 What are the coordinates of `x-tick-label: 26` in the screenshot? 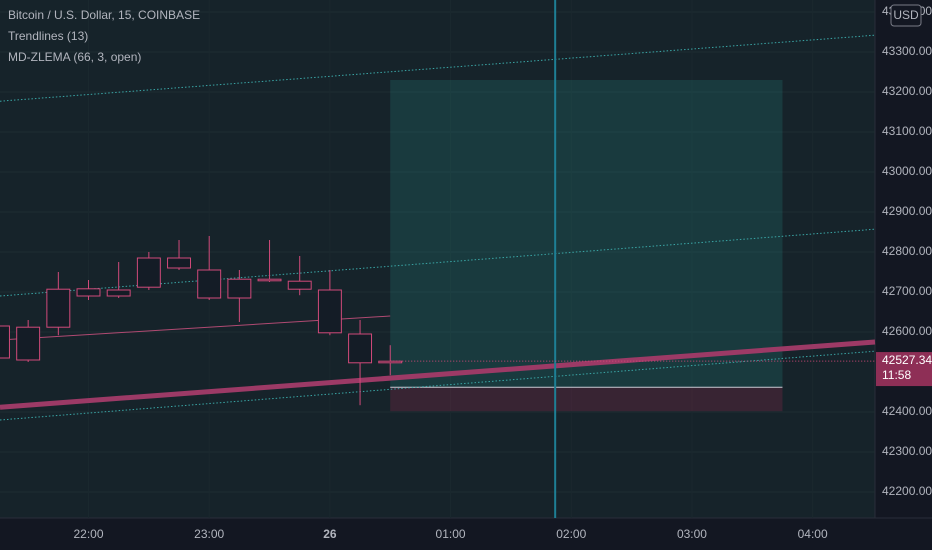 It's located at (330, 534).